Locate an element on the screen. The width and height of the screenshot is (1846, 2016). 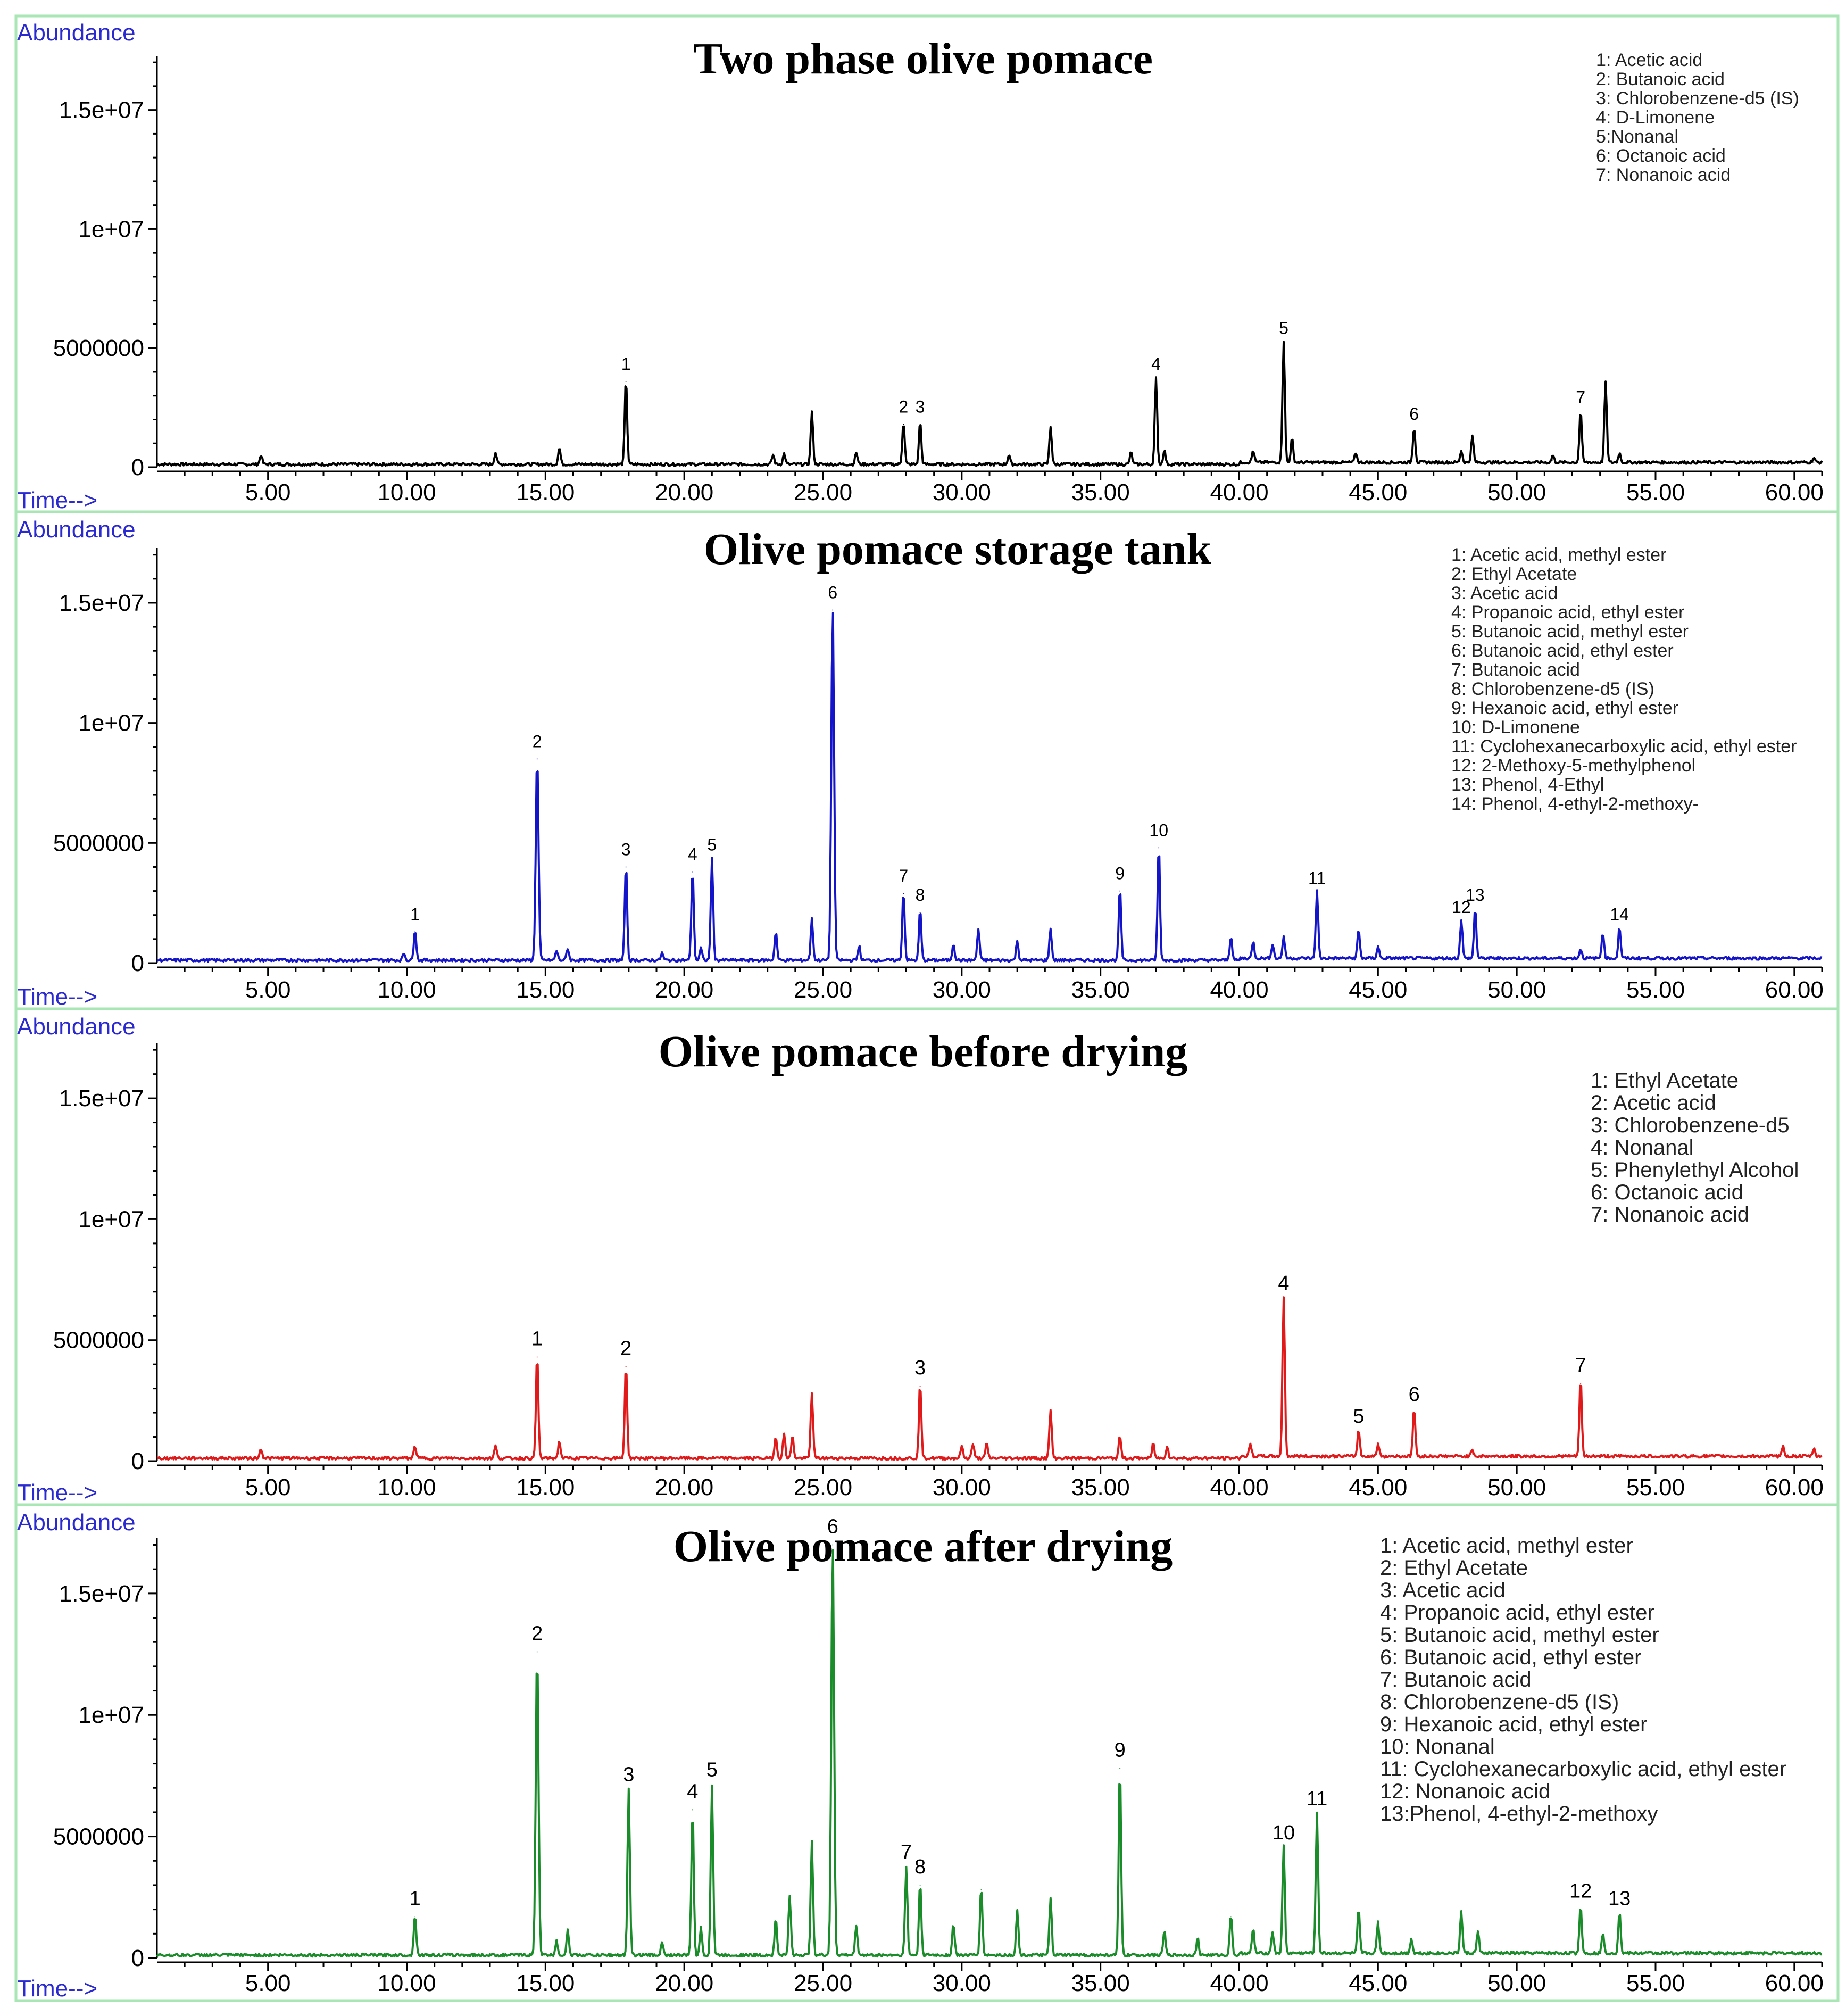
legend-entry: 10: D-Limonene is located at coordinates (1515, 727).